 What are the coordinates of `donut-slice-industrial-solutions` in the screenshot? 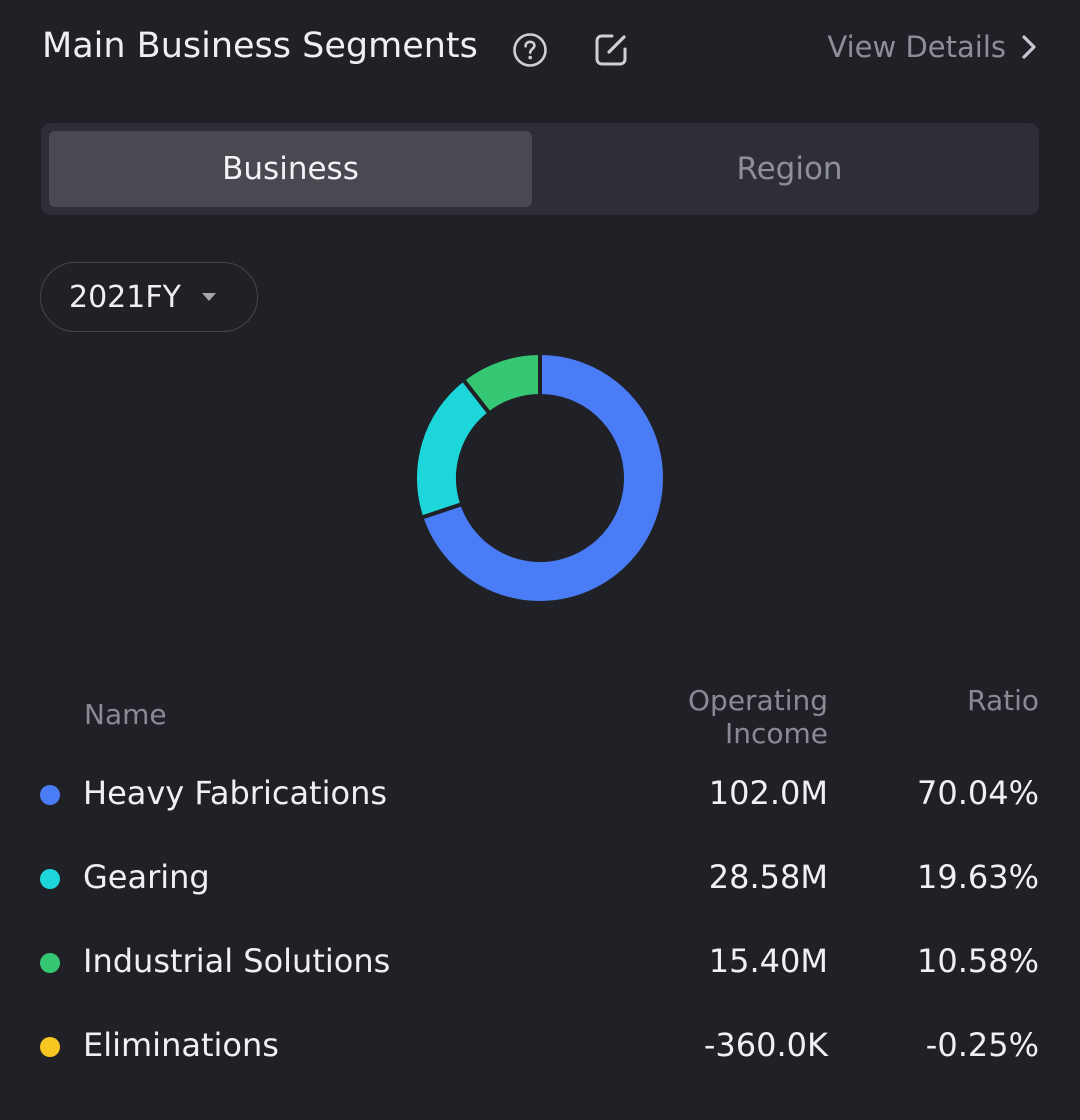 It's located at (501, 383).